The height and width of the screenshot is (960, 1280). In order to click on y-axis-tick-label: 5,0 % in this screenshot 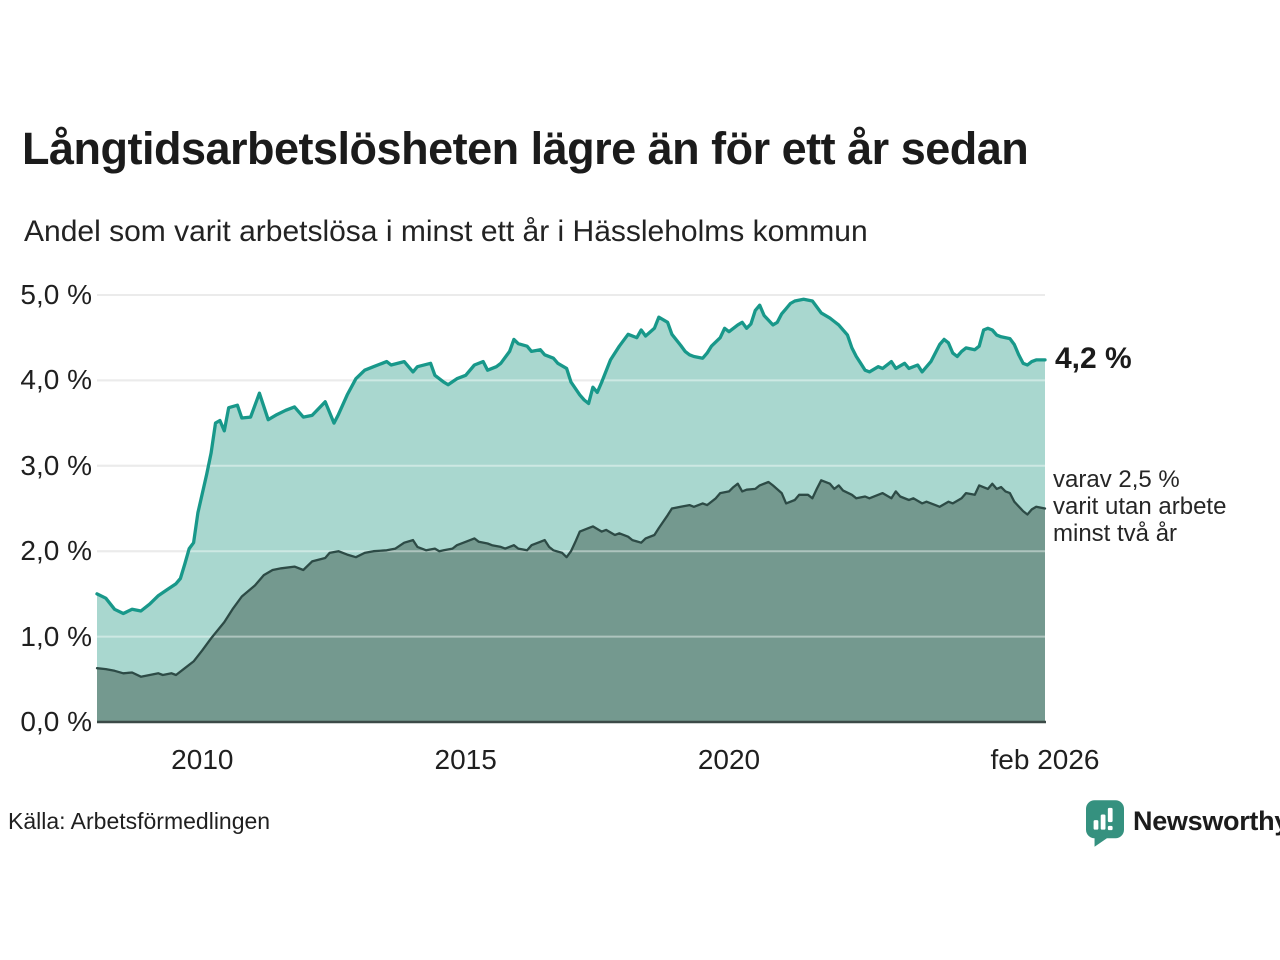, I will do `click(56, 294)`.